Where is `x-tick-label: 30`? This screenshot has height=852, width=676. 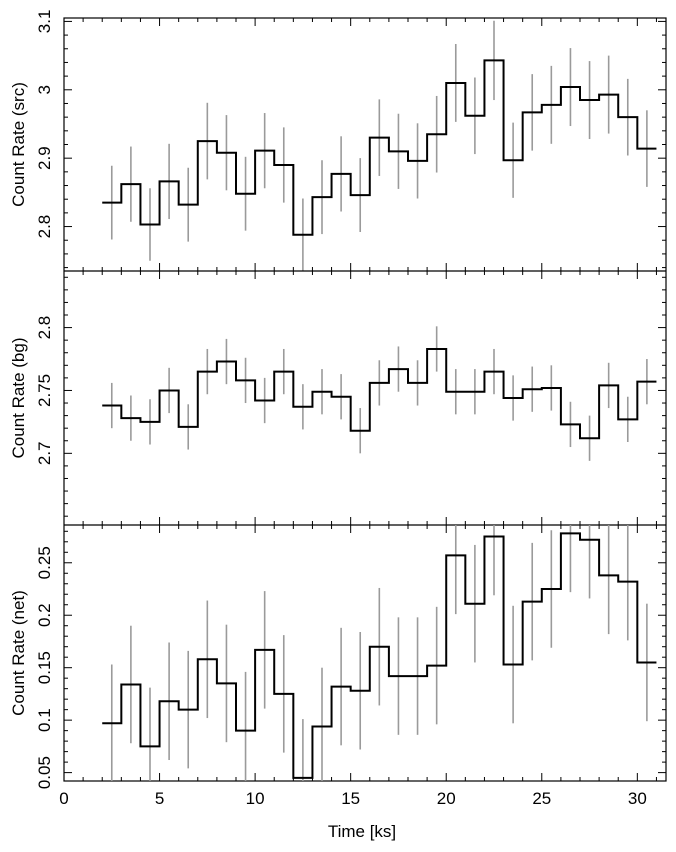
x-tick-label: 30 is located at coordinates (637, 798).